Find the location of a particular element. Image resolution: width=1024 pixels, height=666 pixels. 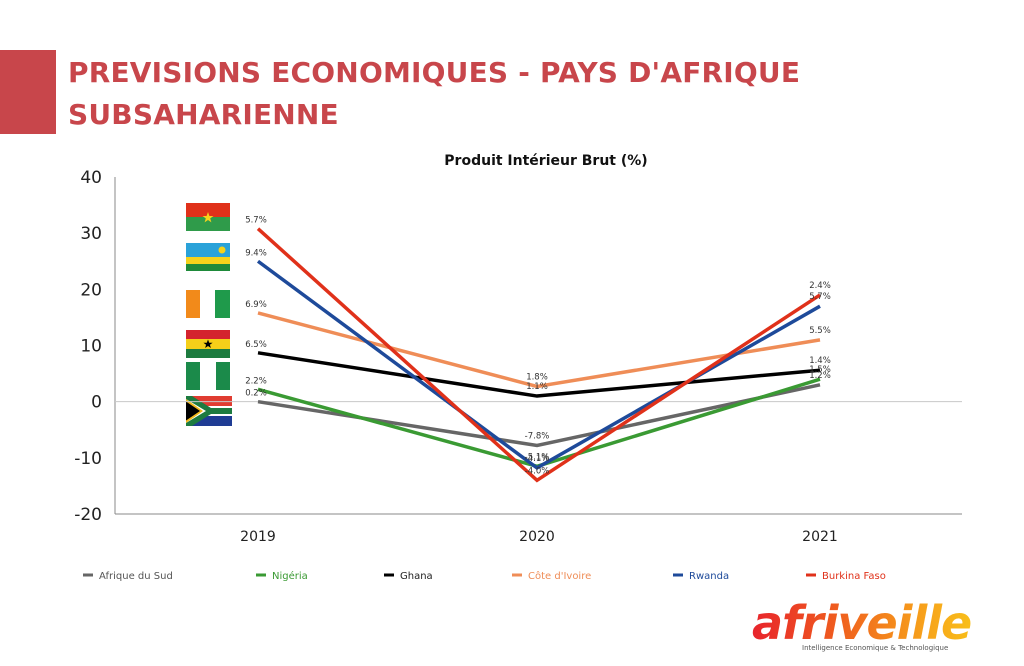

data-label: 1.1% is located at coordinates (537, 387).